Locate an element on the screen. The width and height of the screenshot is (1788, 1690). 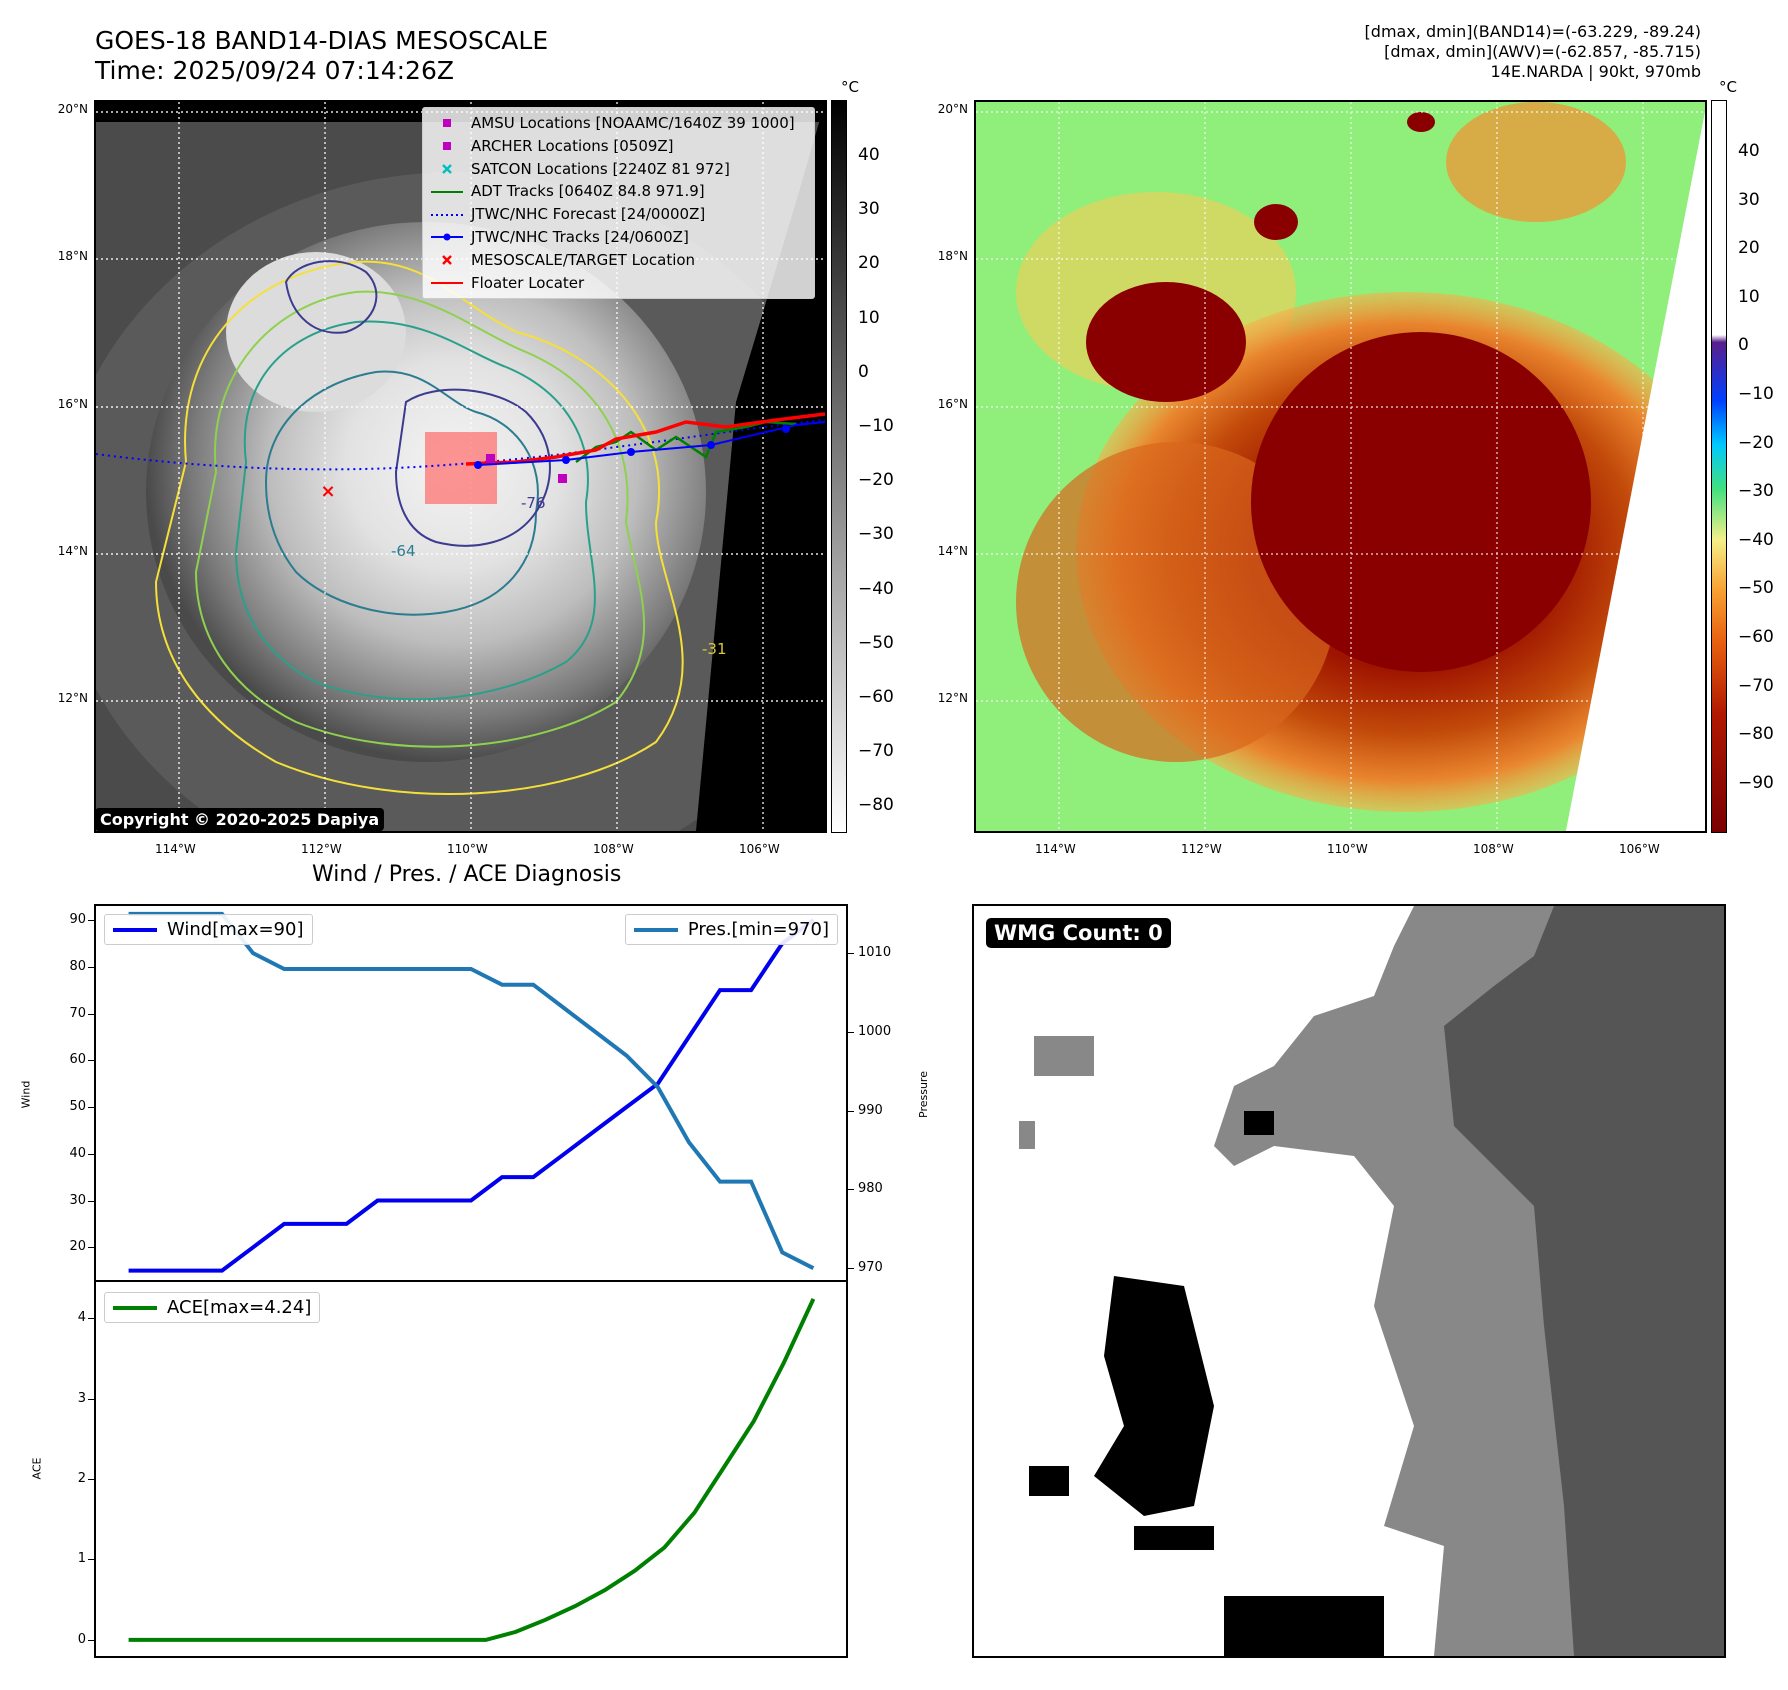
axis-tick-label: 60 is located at coordinates (77, 1060).